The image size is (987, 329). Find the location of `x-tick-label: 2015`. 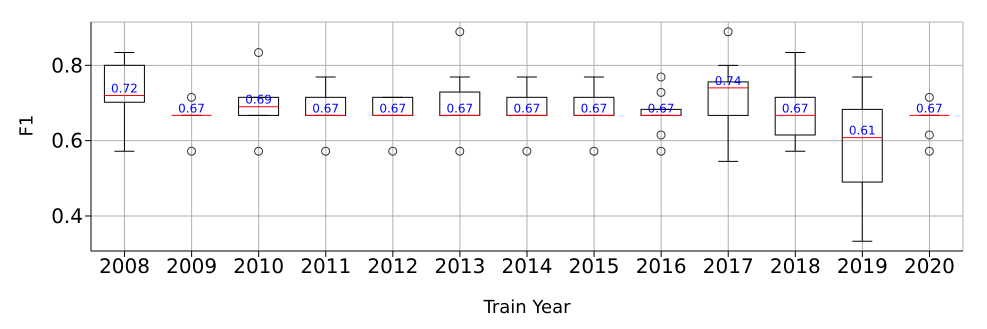

x-tick-label: 2015 is located at coordinates (594, 266).